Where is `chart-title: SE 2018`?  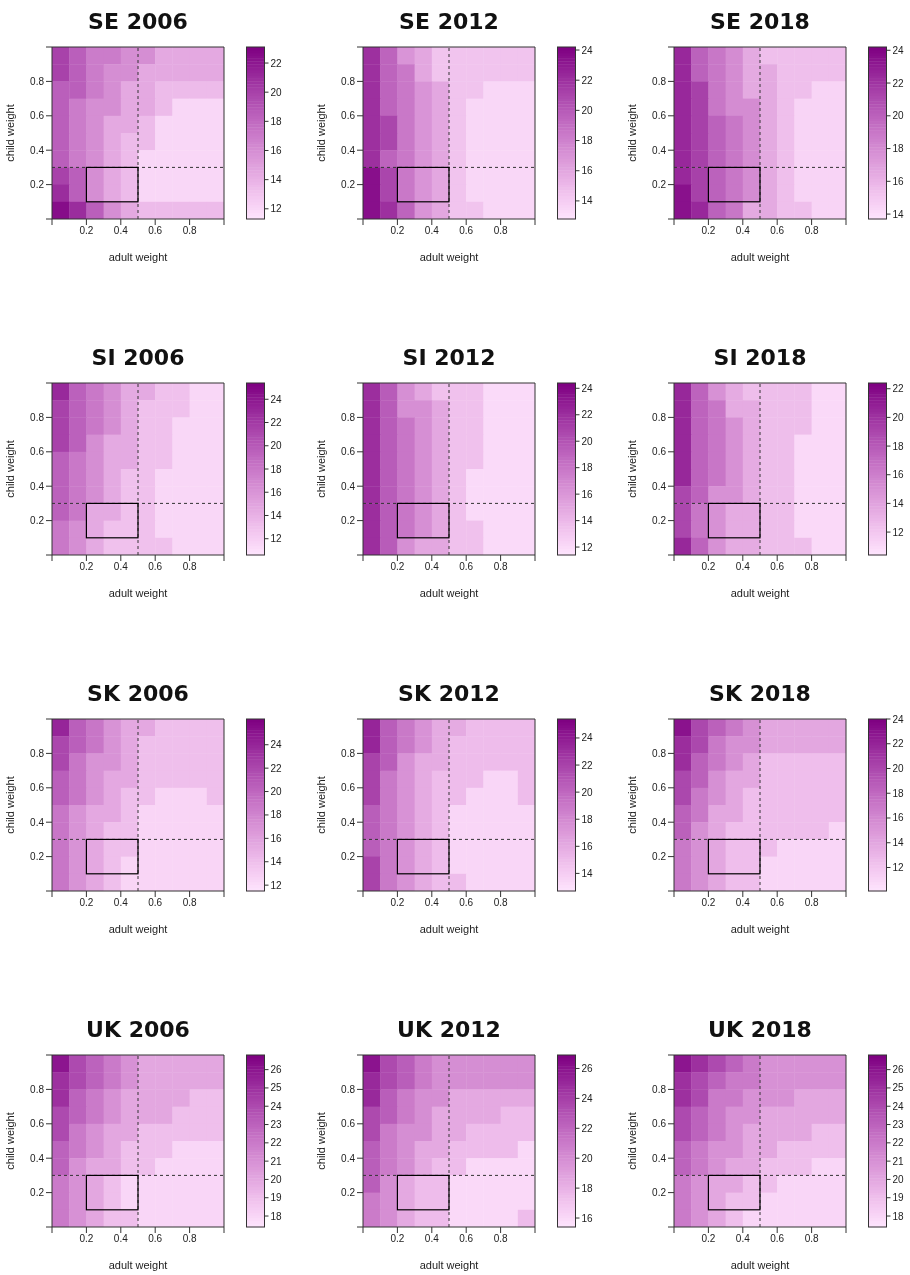
chart-title: SE 2018 is located at coordinates (760, 22).